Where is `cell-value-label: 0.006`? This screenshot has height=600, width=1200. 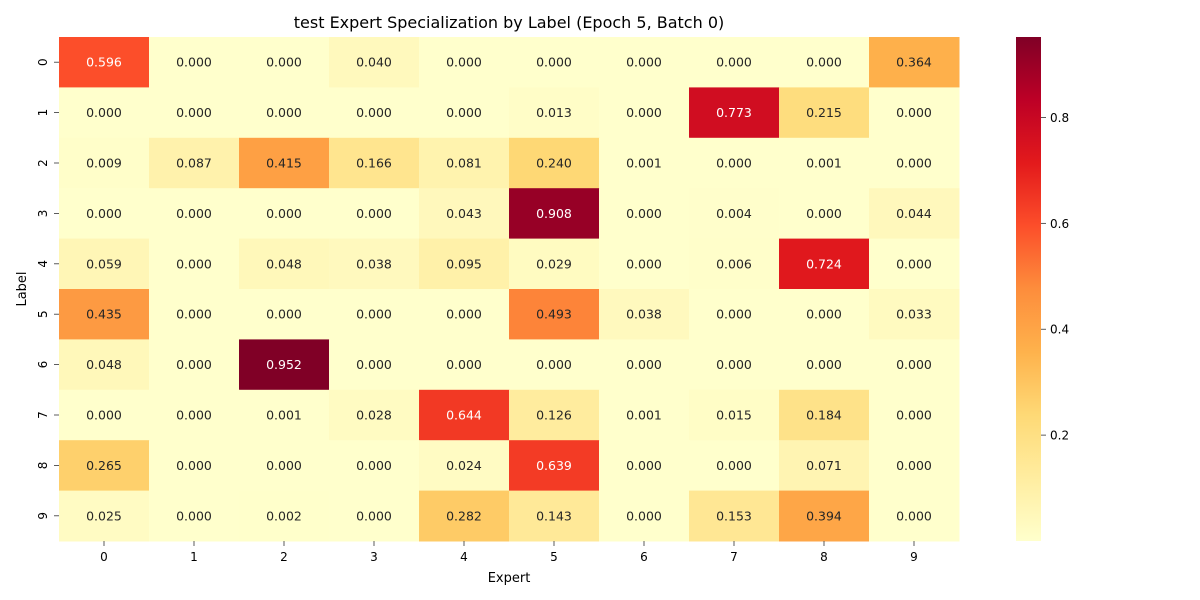
cell-value-label: 0.006 is located at coordinates (734, 263).